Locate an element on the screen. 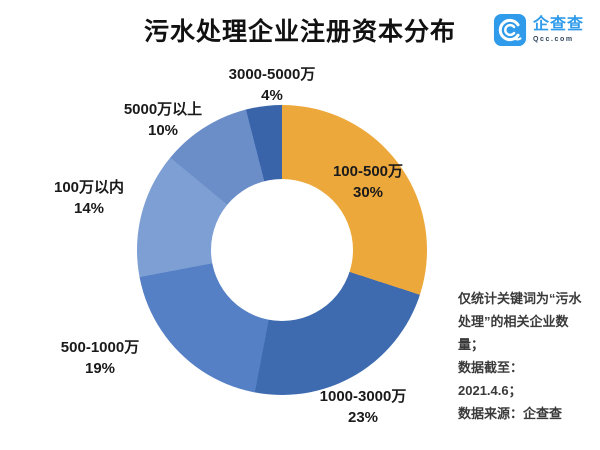 The width and height of the screenshot is (600, 450). slice-label-1000-3000: 1000-3000万 23% is located at coordinates (363, 407).